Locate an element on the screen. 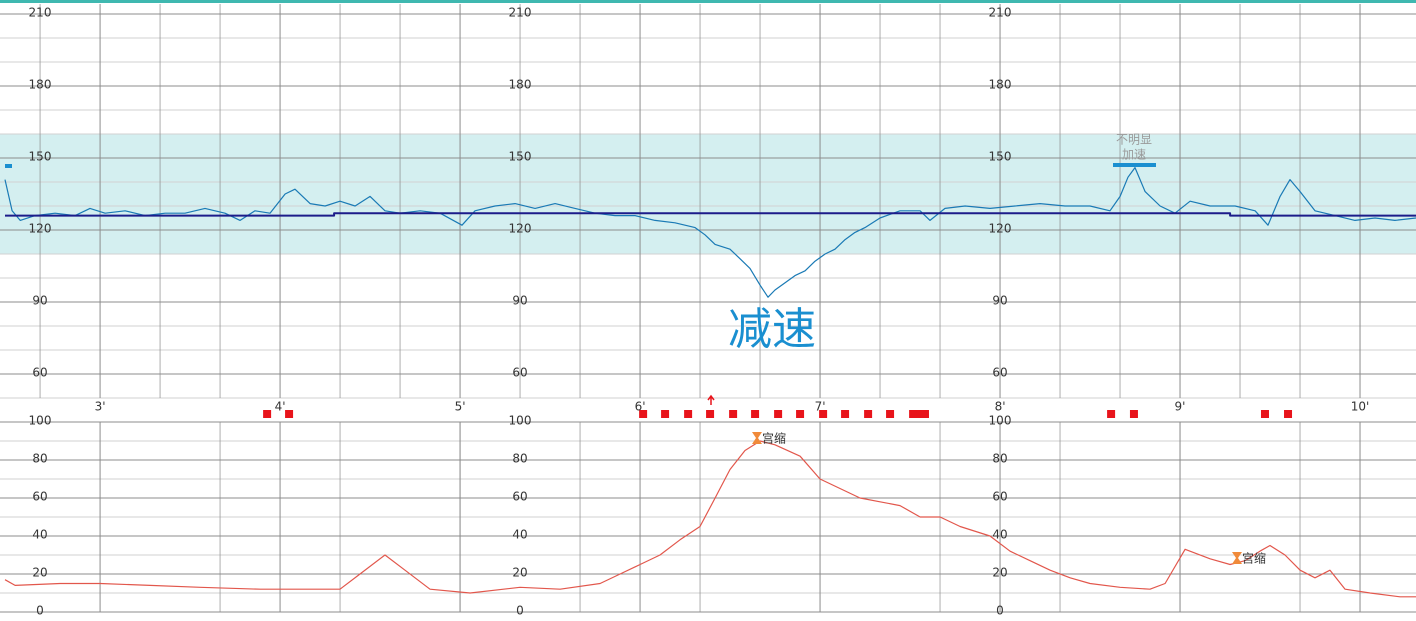 The height and width of the screenshot is (621, 1416). event-arrow is located at coordinates (711, 399).